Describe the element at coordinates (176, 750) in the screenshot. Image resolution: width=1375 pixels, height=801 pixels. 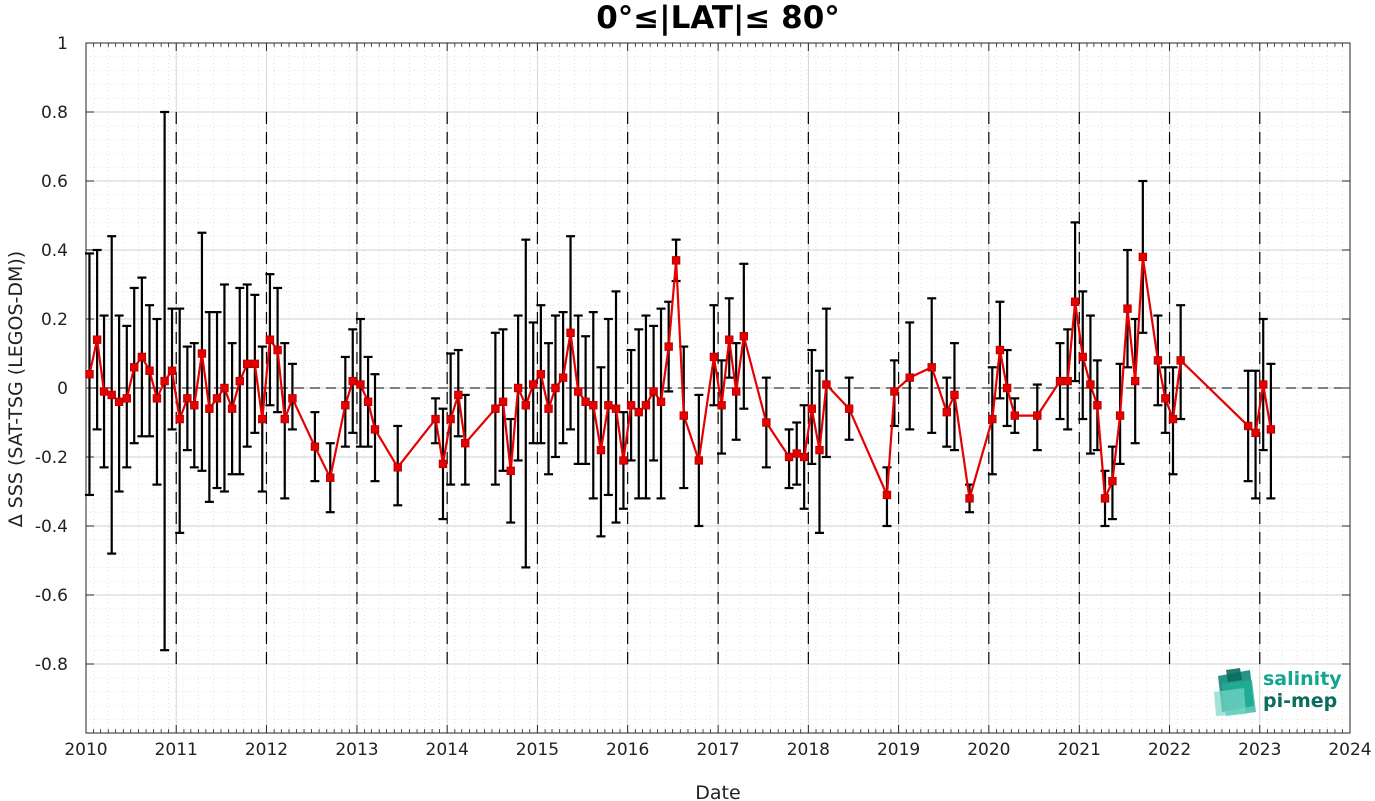
I see `x-tick-label: 2011` at that location.